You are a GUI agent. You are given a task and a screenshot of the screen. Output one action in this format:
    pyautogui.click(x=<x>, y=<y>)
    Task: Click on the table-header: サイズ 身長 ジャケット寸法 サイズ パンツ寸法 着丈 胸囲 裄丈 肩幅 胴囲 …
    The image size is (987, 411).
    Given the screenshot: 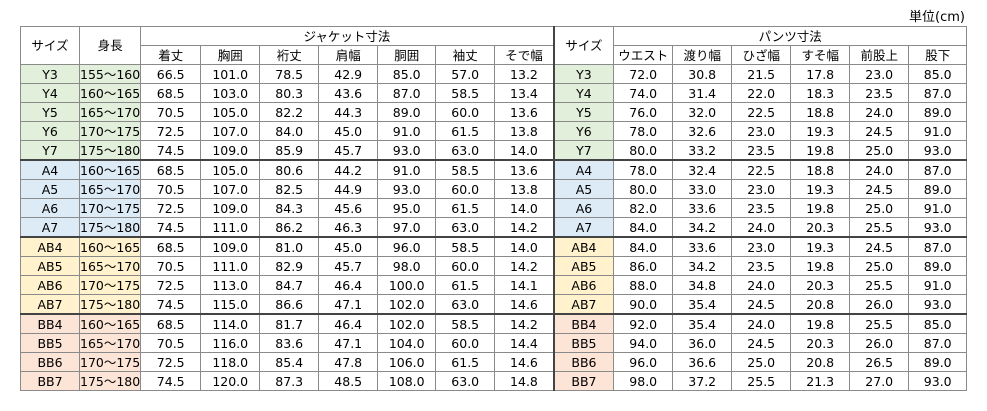 What is the action you would take?
    pyautogui.click(x=494, y=45)
    